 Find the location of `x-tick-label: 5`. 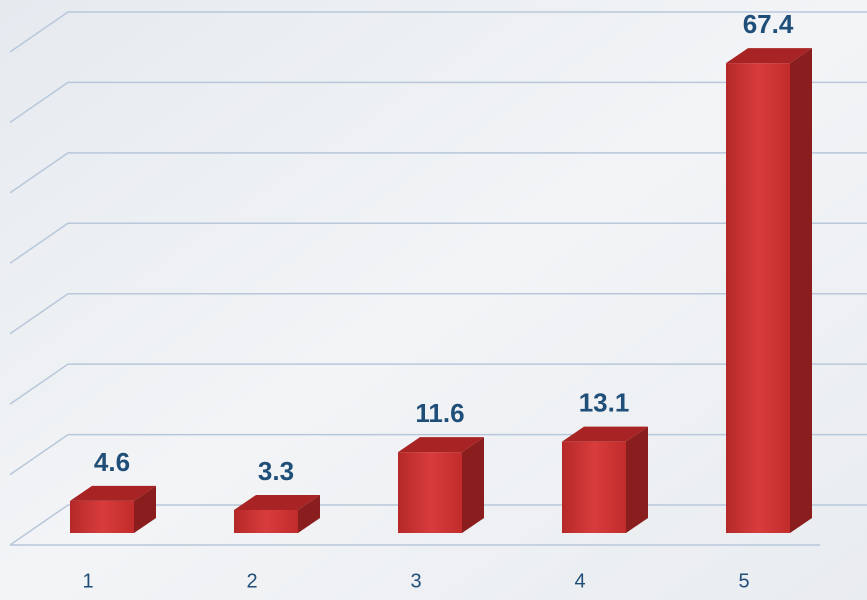

x-tick-label: 5 is located at coordinates (743, 581).